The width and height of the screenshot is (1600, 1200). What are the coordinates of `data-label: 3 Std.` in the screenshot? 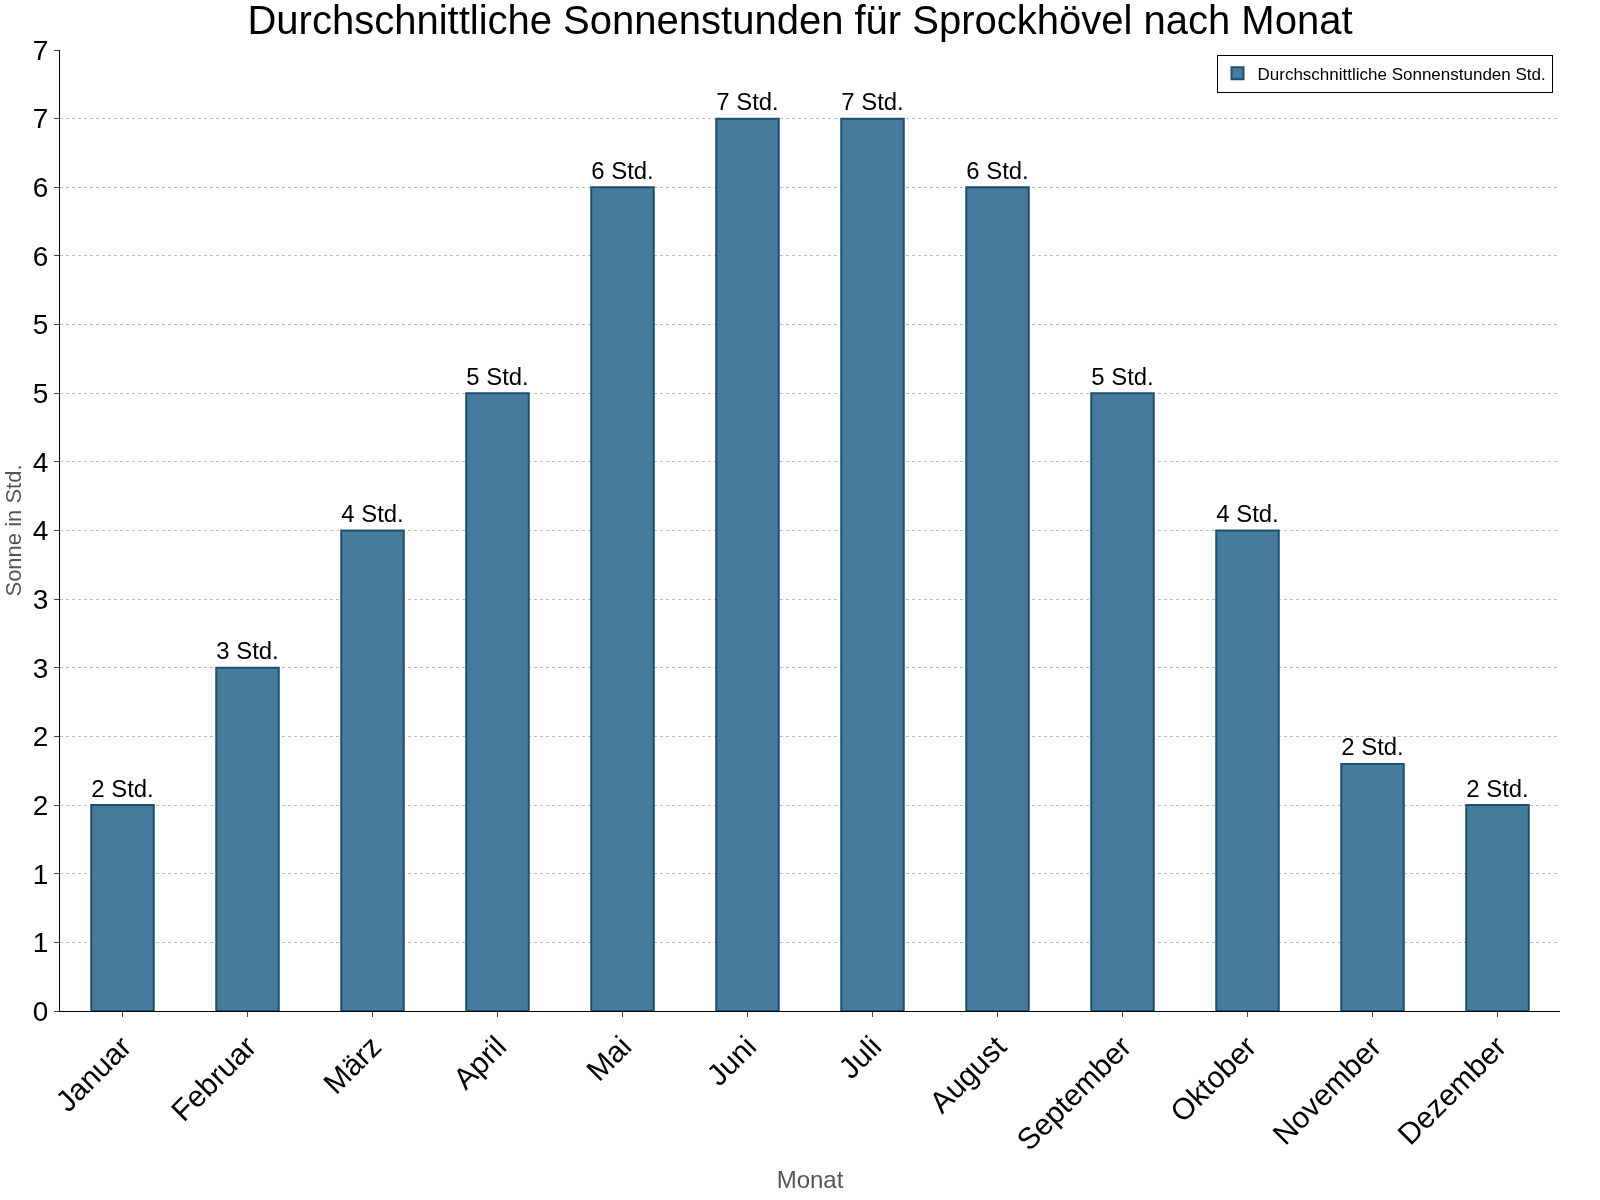 It's located at (247, 651).